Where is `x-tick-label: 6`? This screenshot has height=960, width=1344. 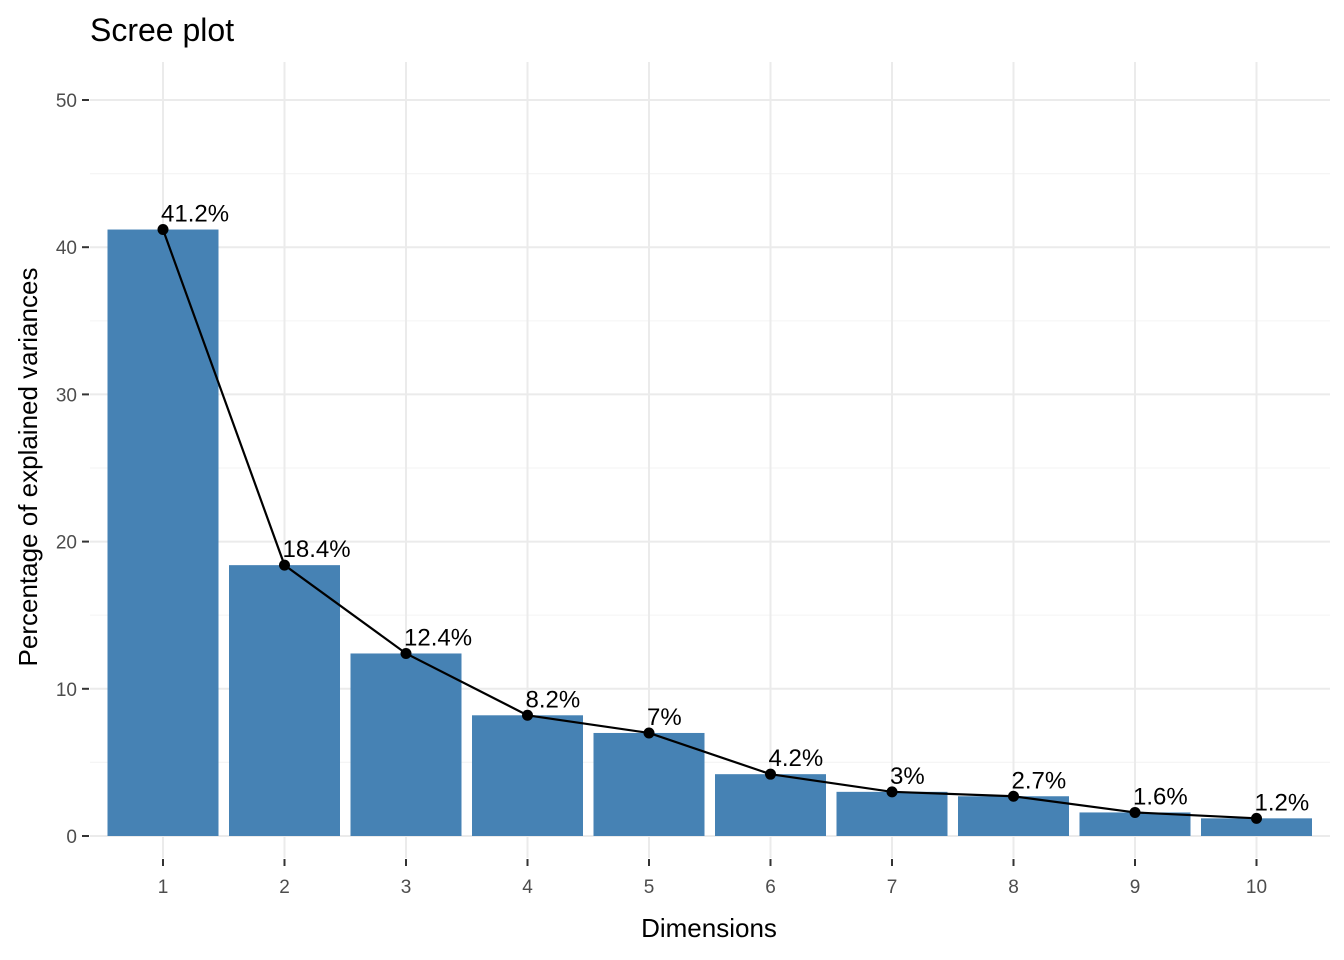
x-tick-label: 6 is located at coordinates (770, 887).